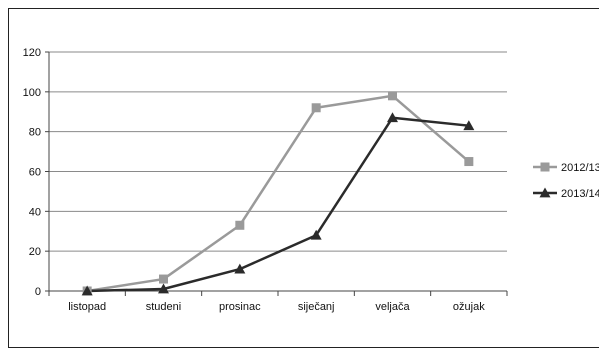  I want to click on x-tick-label: listopad, so click(87, 307).